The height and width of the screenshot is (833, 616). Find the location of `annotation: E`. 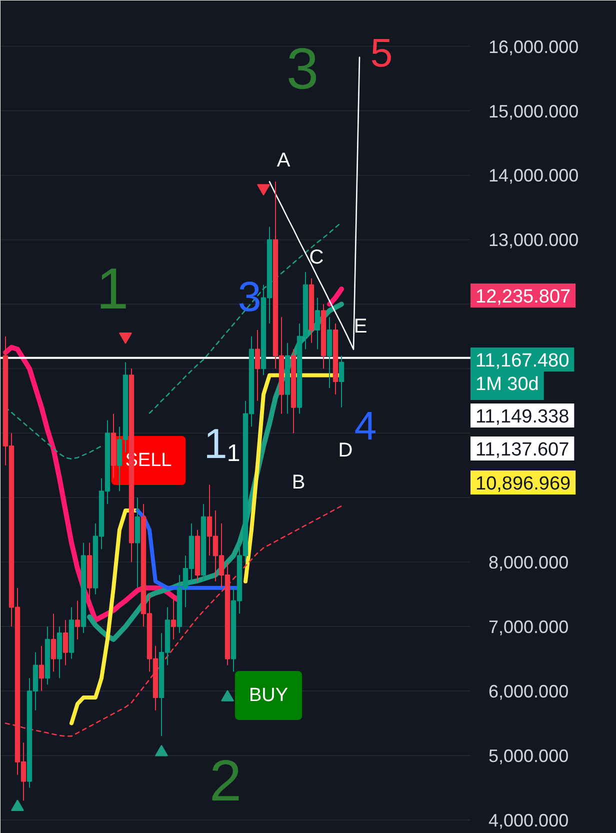

annotation: E is located at coordinates (361, 327).